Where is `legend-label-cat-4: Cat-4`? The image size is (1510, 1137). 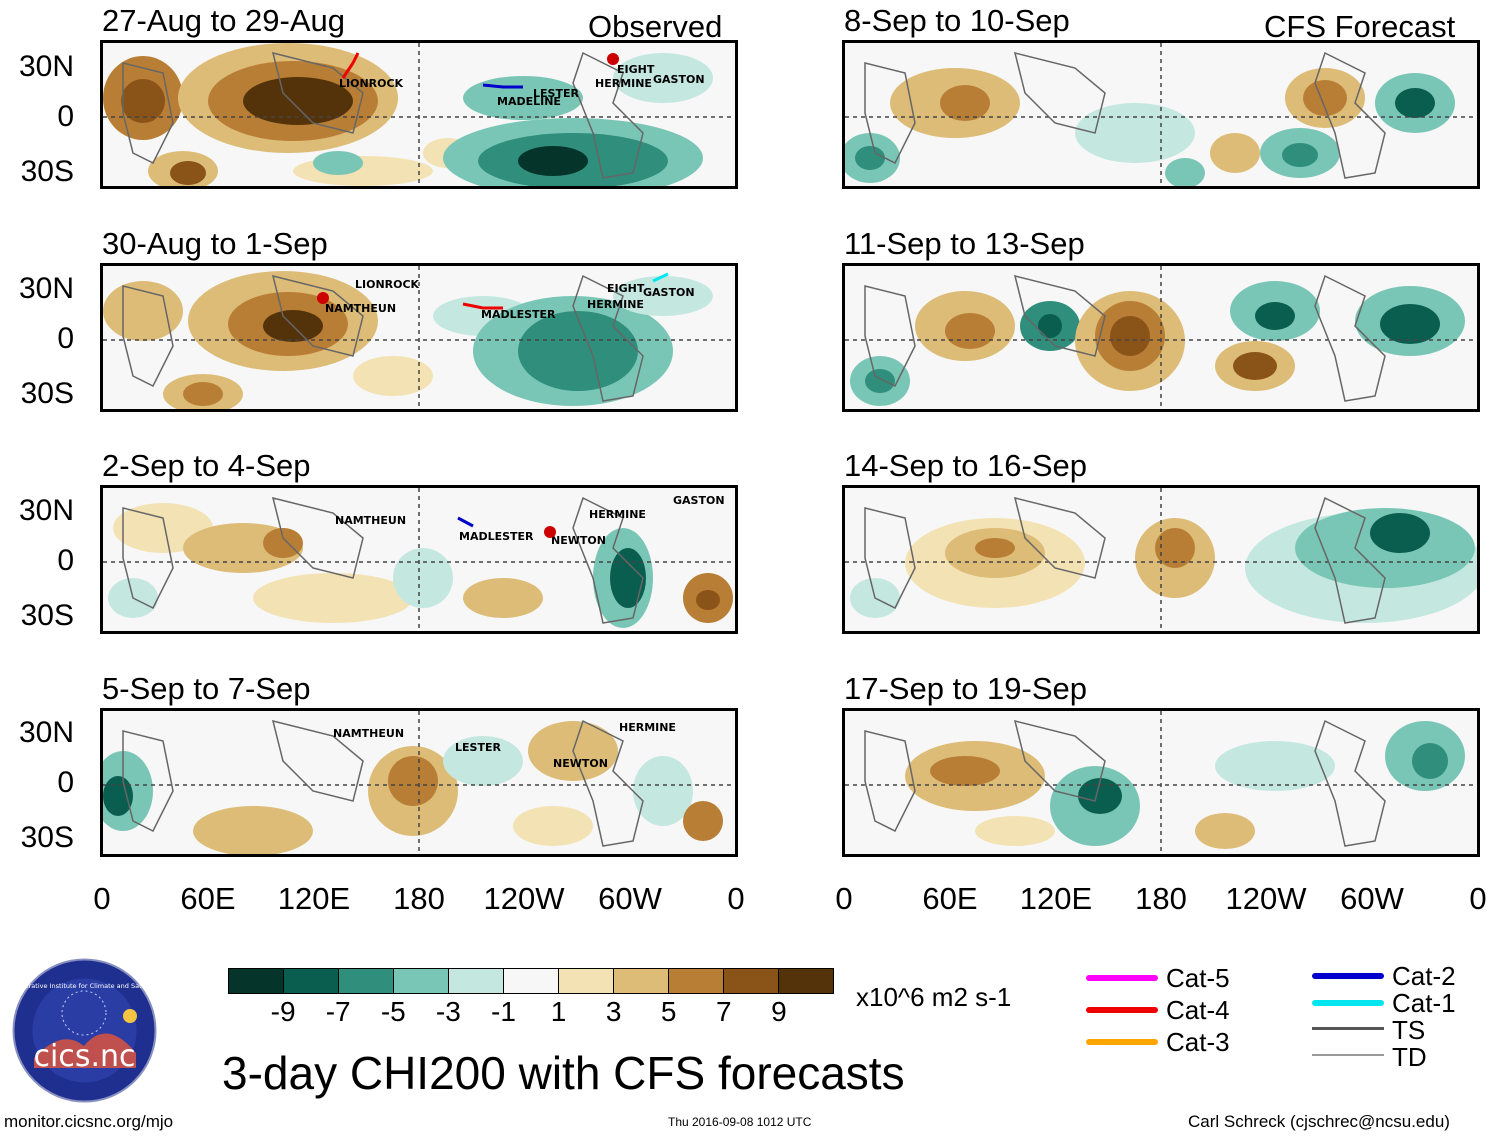 legend-label-cat-4: Cat-4 is located at coordinates (1198, 1010).